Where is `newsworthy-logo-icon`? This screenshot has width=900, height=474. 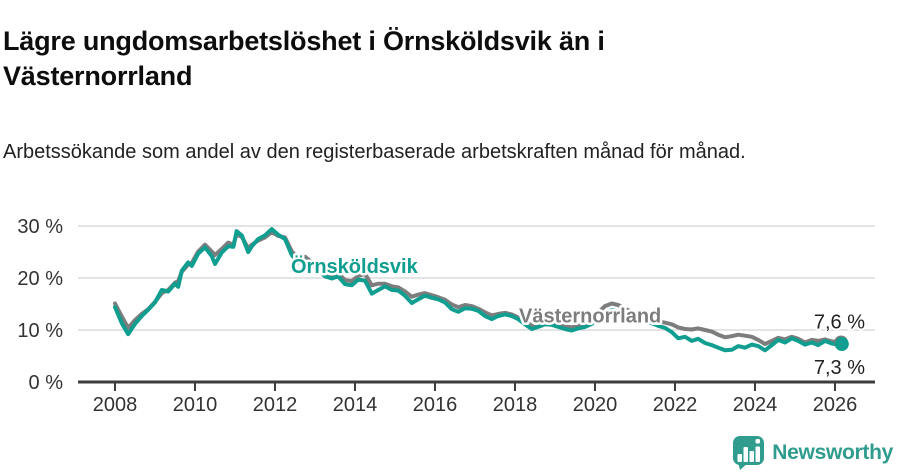
newsworthy-logo-icon is located at coordinates (749, 453).